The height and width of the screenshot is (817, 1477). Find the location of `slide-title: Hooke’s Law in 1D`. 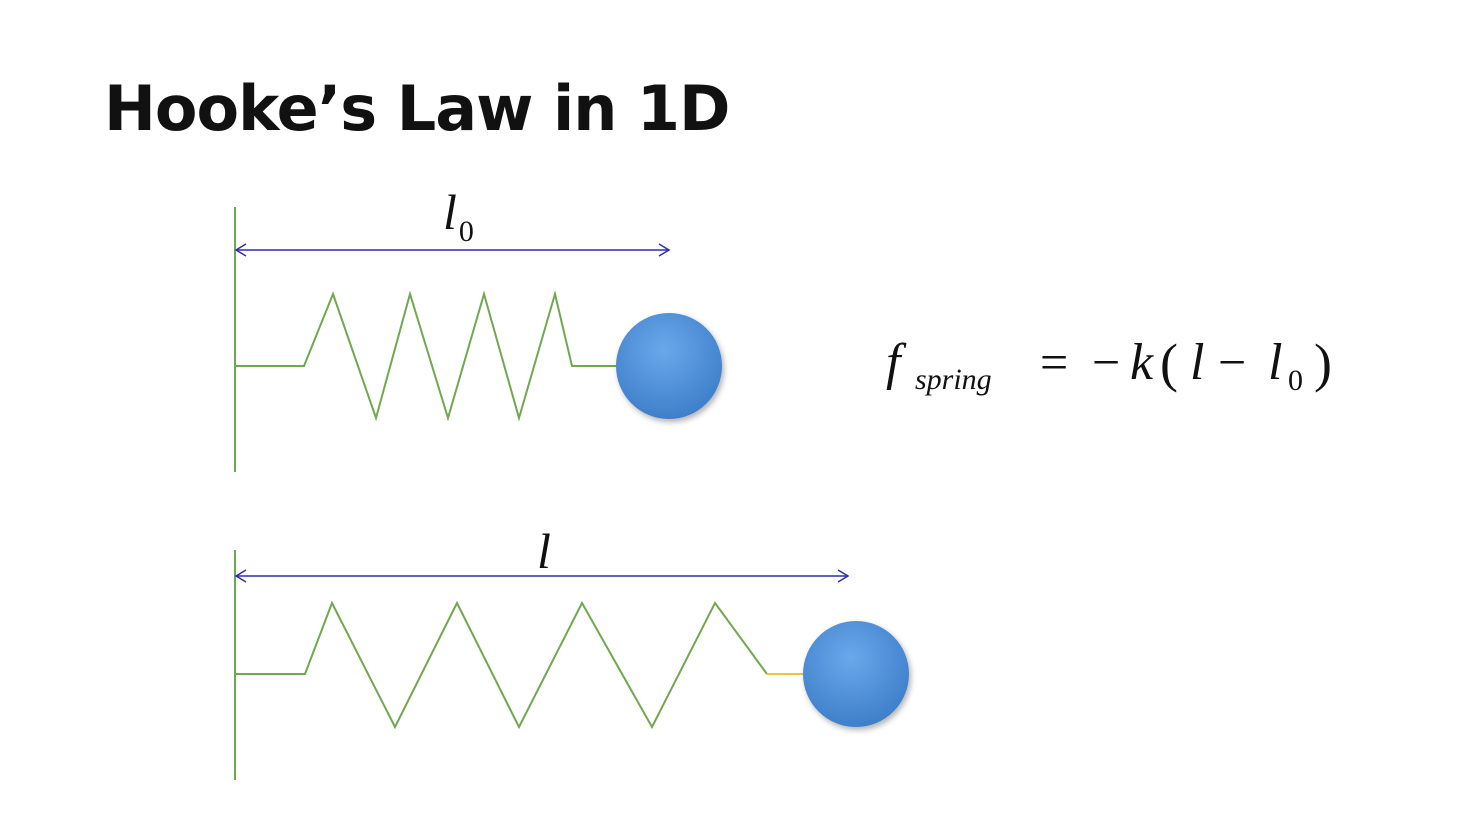

slide-title: Hooke’s Law in 1D is located at coordinates (417, 108).